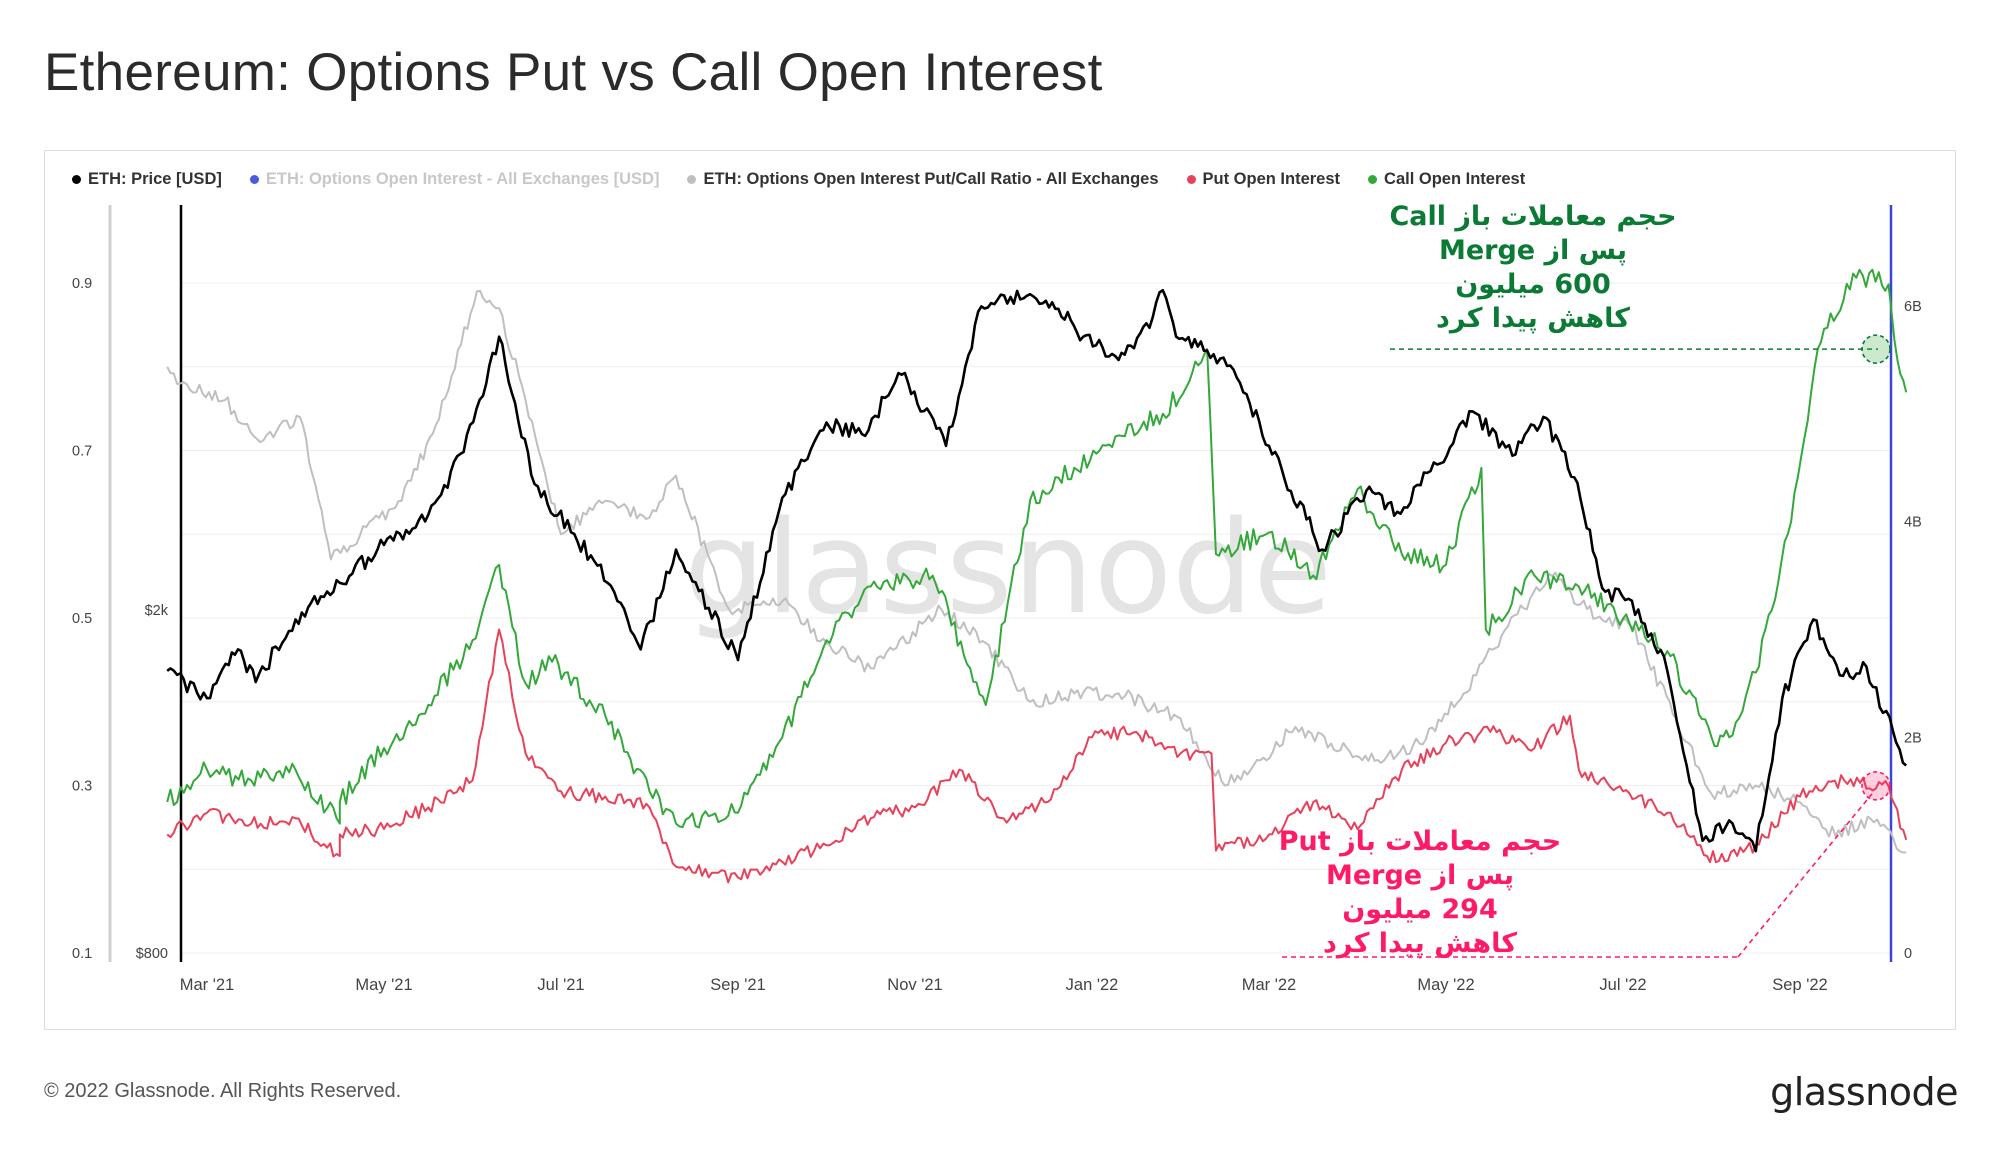 The image size is (2000, 1152). What do you see at coordinates (1373, 179) in the screenshot?
I see `legend-swatch-call-oi` at bounding box center [1373, 179].